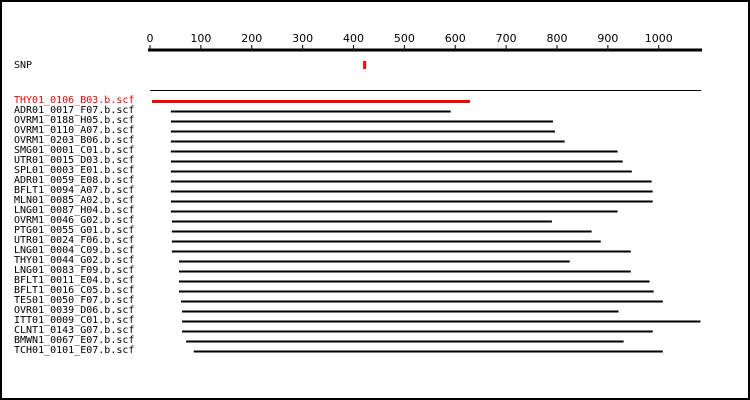 The width and height of the screenshot is (750, 400). I want to click on read-label: ADR01_0059_E08.b.scf, so click(74, 180).